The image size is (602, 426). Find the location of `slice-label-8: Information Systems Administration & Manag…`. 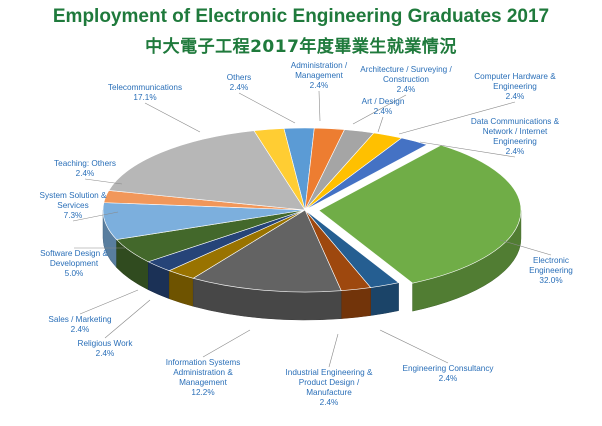

slice-label-8: Information Systems Administration & Manag… is located at coordinates (203, 377).